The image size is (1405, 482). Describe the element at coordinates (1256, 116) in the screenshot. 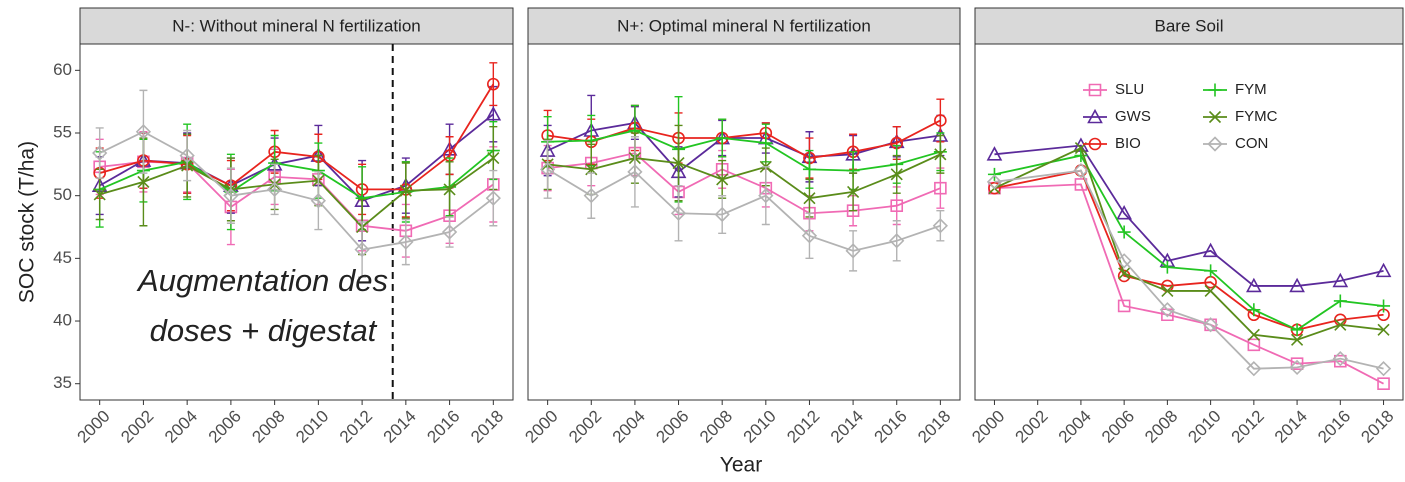

I see `legend-label: FYMC` at that location.